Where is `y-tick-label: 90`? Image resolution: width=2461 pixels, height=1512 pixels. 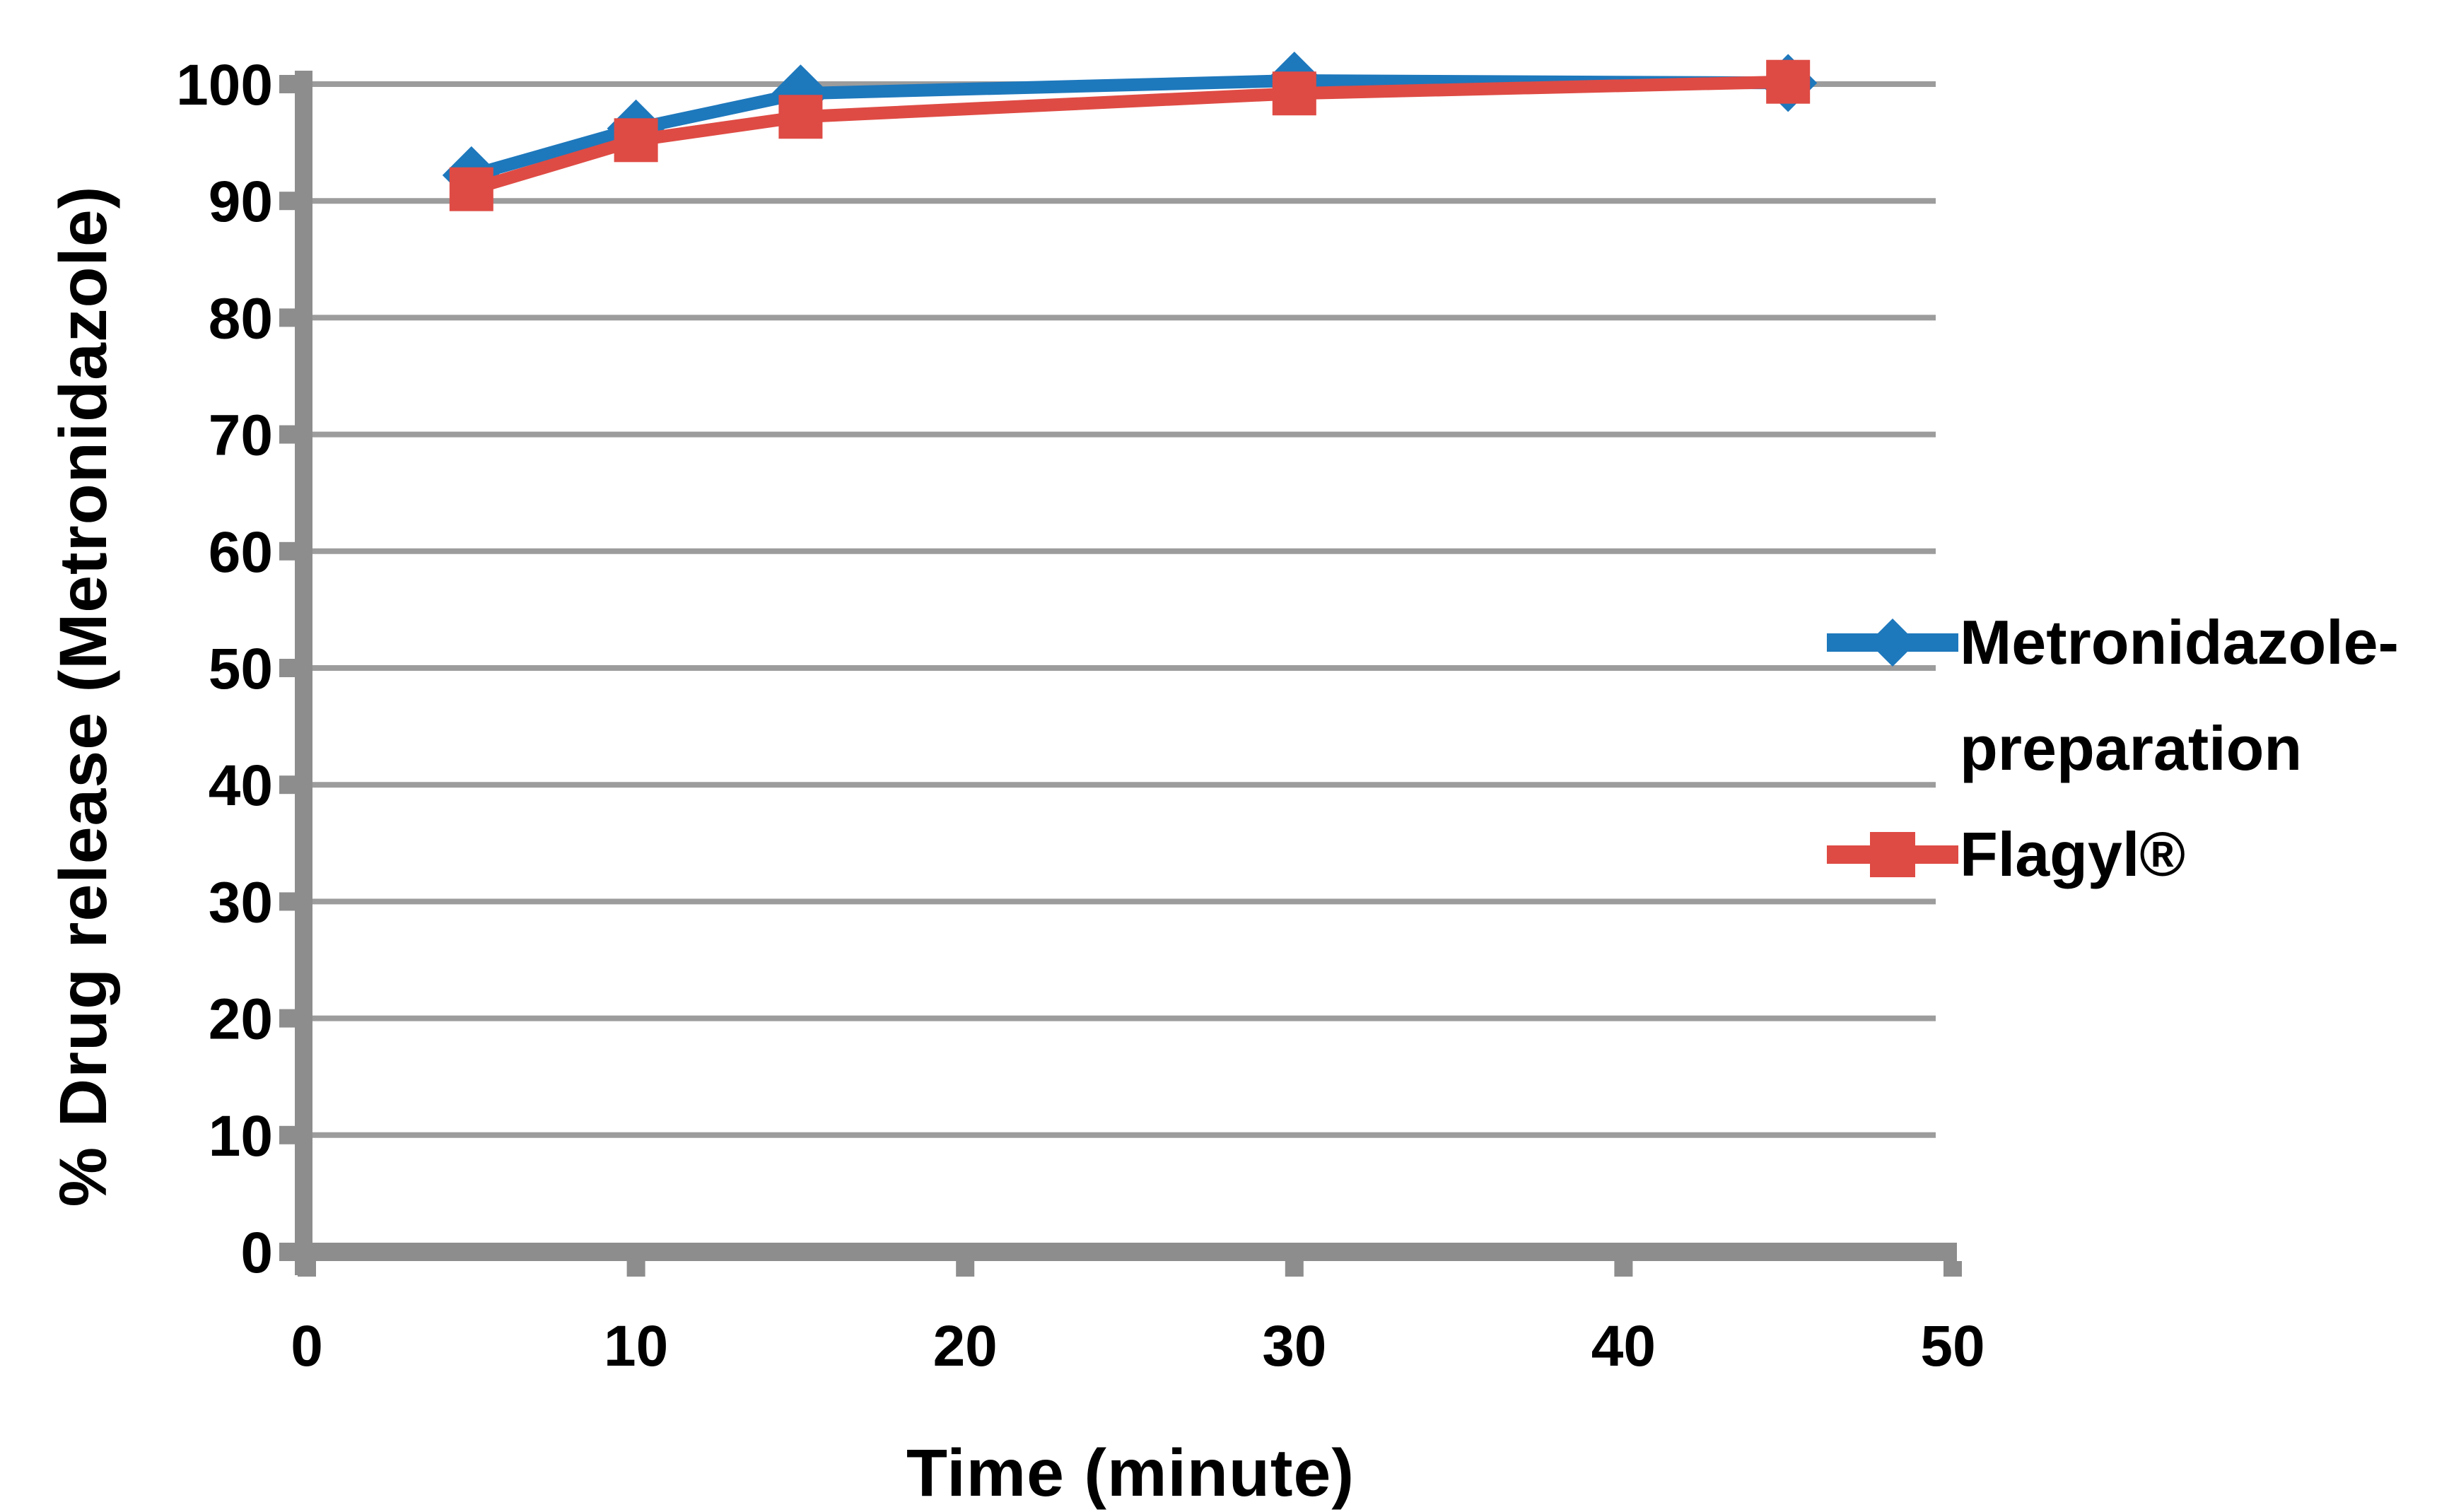
y-tick-label: 90 is located at coordinates (241, 202).